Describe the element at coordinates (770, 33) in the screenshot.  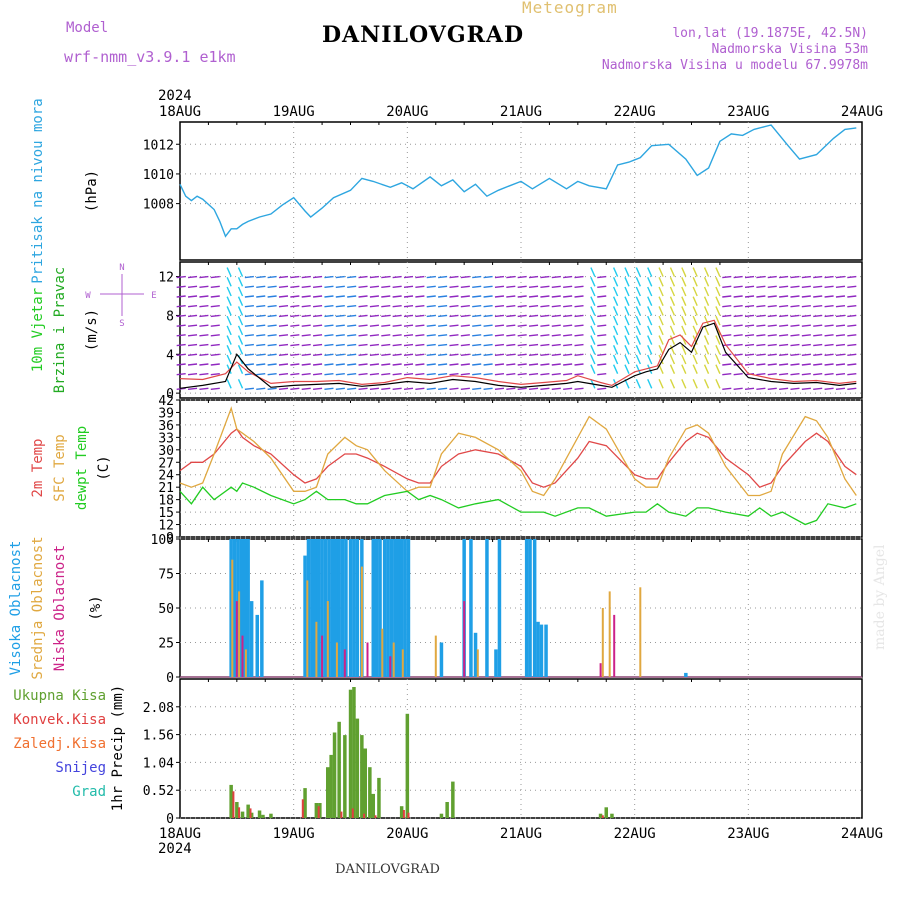
I see `lonlat-text: lon,lat (19.1875E, 42.5N)` at that location.